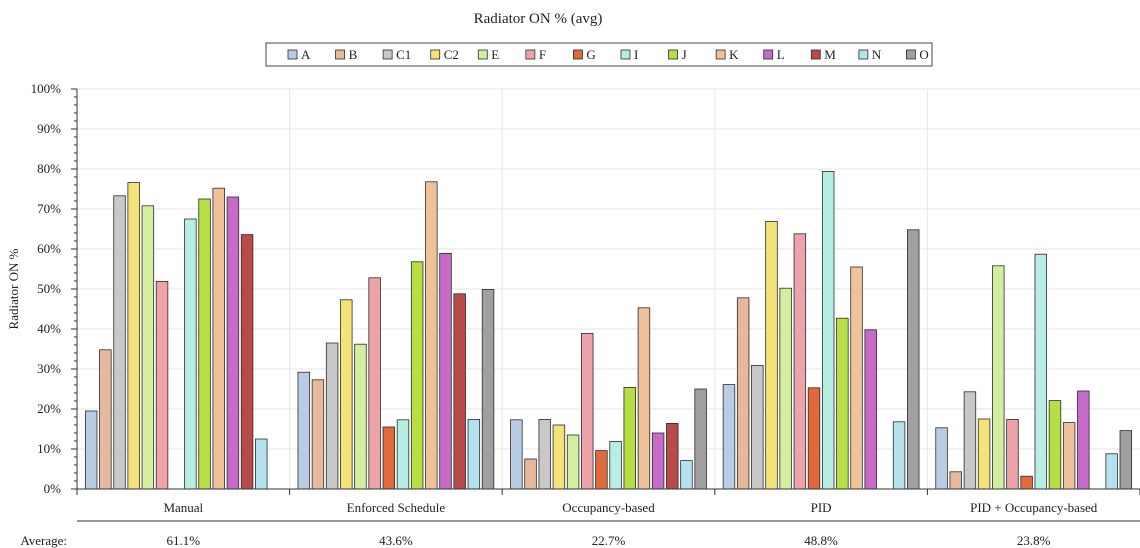 The width and height of the screenshot is (1140, 548). I want to click on bar-e-pid-occupancy-based, so click(998, 377).